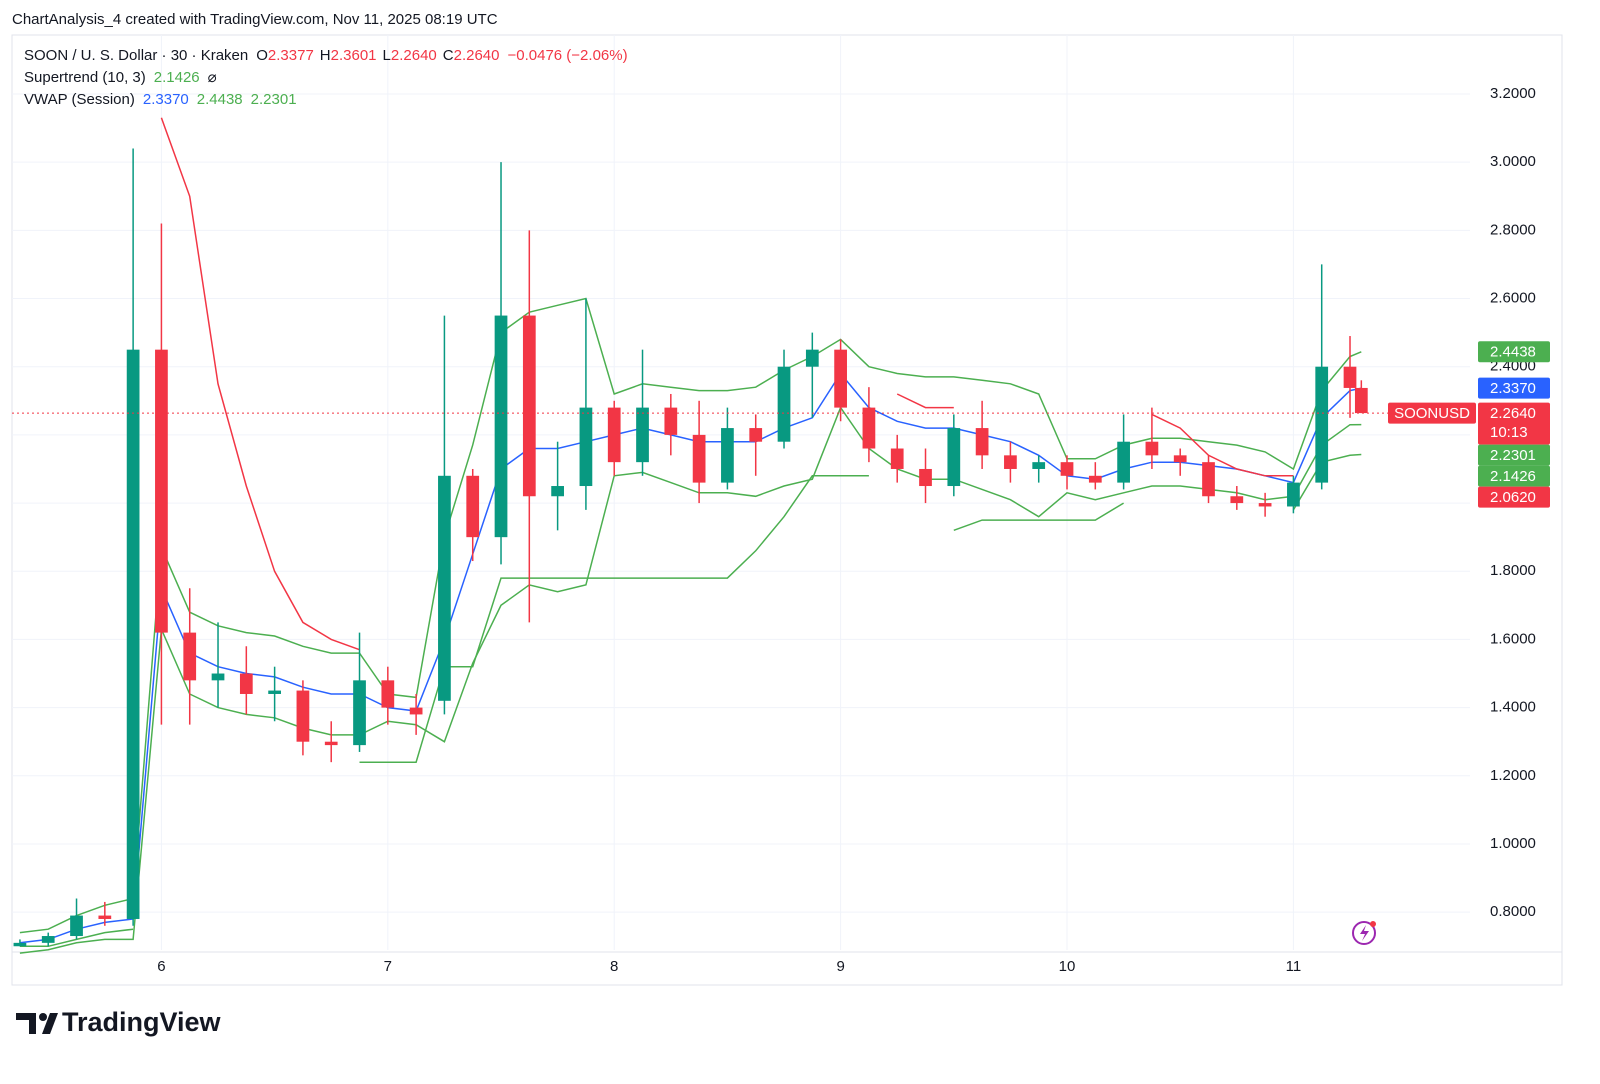  I want to click on price-tag-label: 2.0620, so click(1513, 497).